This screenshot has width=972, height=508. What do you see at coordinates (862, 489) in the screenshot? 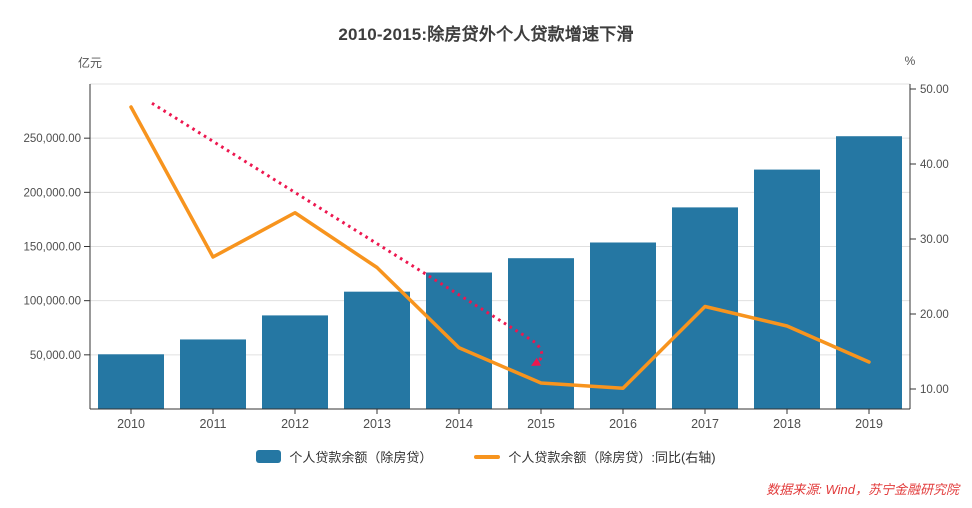
I see `data-source-note: 数据来源: Wind，苏宁金融研究院` at bounding box center [862, 489].